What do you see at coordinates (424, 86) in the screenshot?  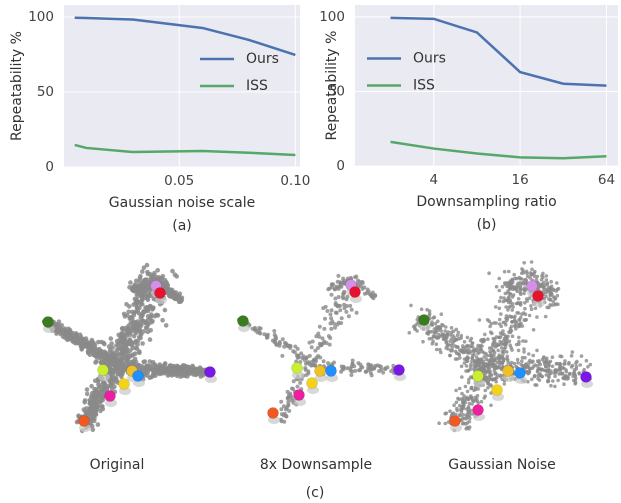 I see `legend-label: ISS` at bounding box center [424, 86].